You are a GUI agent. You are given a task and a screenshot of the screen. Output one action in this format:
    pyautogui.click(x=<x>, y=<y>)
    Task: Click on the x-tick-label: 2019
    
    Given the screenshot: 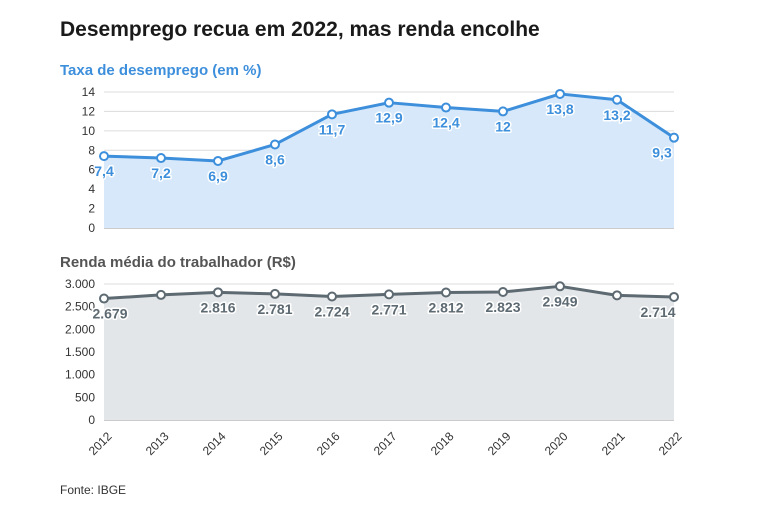 What is the action you would take?
    pyautogui.click(x=499, y=443)
    